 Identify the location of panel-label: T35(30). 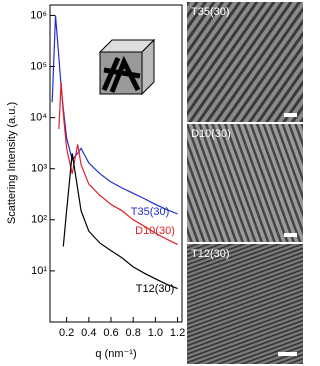
(210, 12).